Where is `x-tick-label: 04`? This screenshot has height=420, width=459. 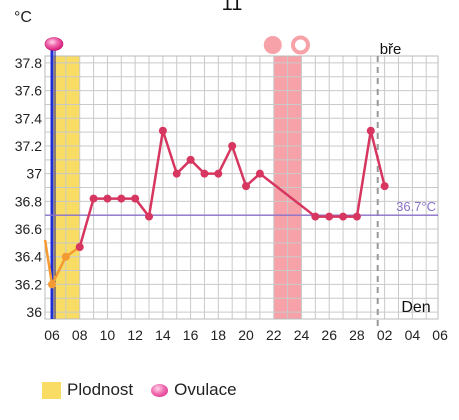
x-tick-label: 04 is located at coordinates (413, 335).